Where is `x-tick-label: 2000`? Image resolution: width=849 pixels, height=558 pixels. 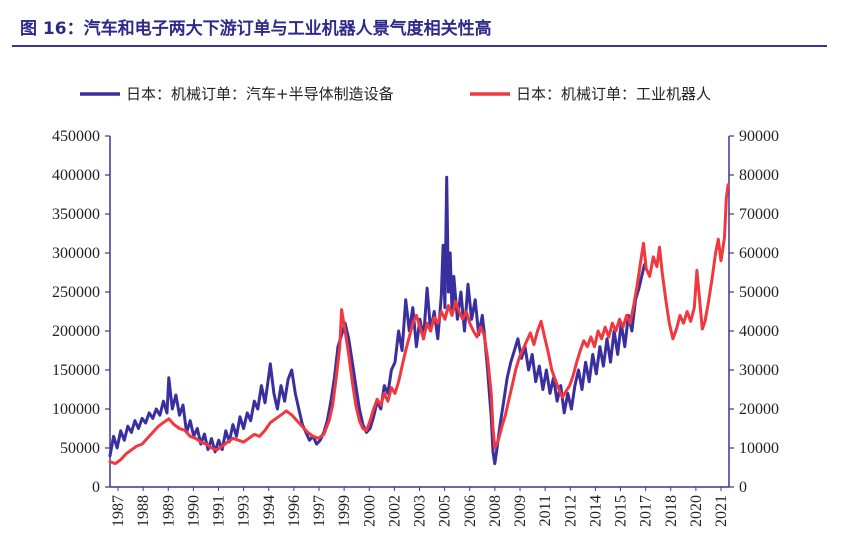 x-tick-label: 2000 is located at coordinates (369, 511).